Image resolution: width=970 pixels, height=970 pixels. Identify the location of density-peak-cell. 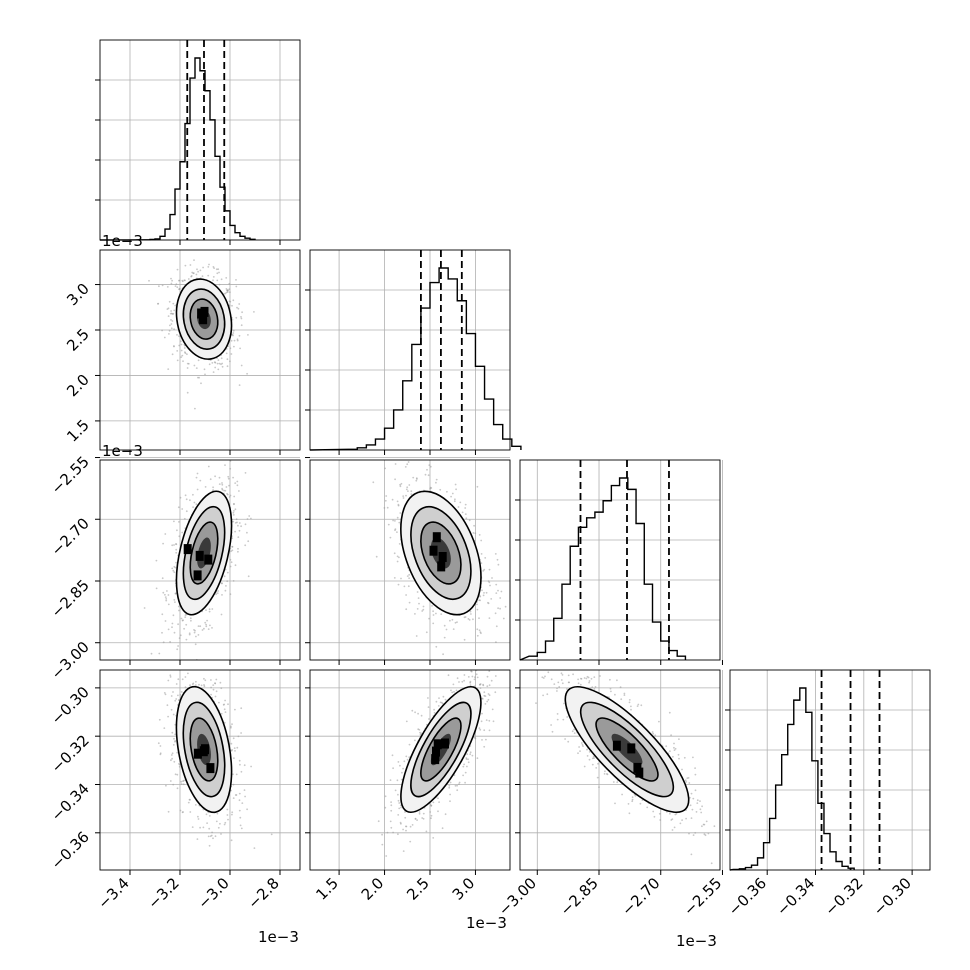
(197, 575).